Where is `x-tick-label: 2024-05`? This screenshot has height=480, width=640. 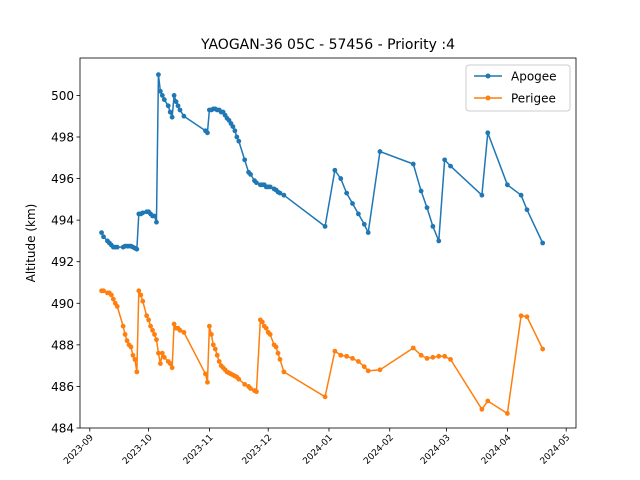 x-tick-label: 2024-05 is located at coordinates (556, 450).